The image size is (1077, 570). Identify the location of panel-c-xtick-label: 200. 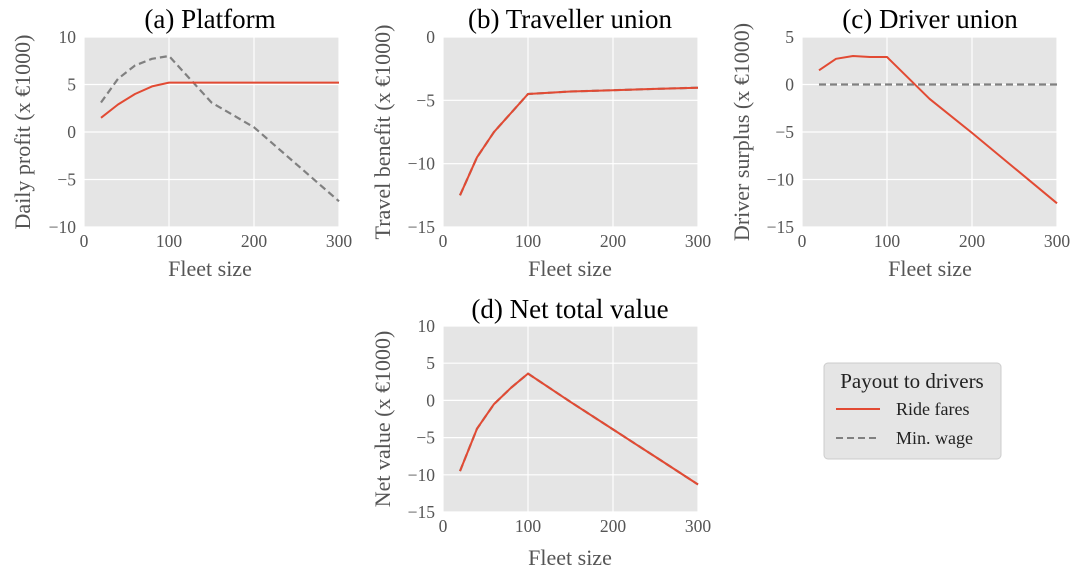
(972, 241).